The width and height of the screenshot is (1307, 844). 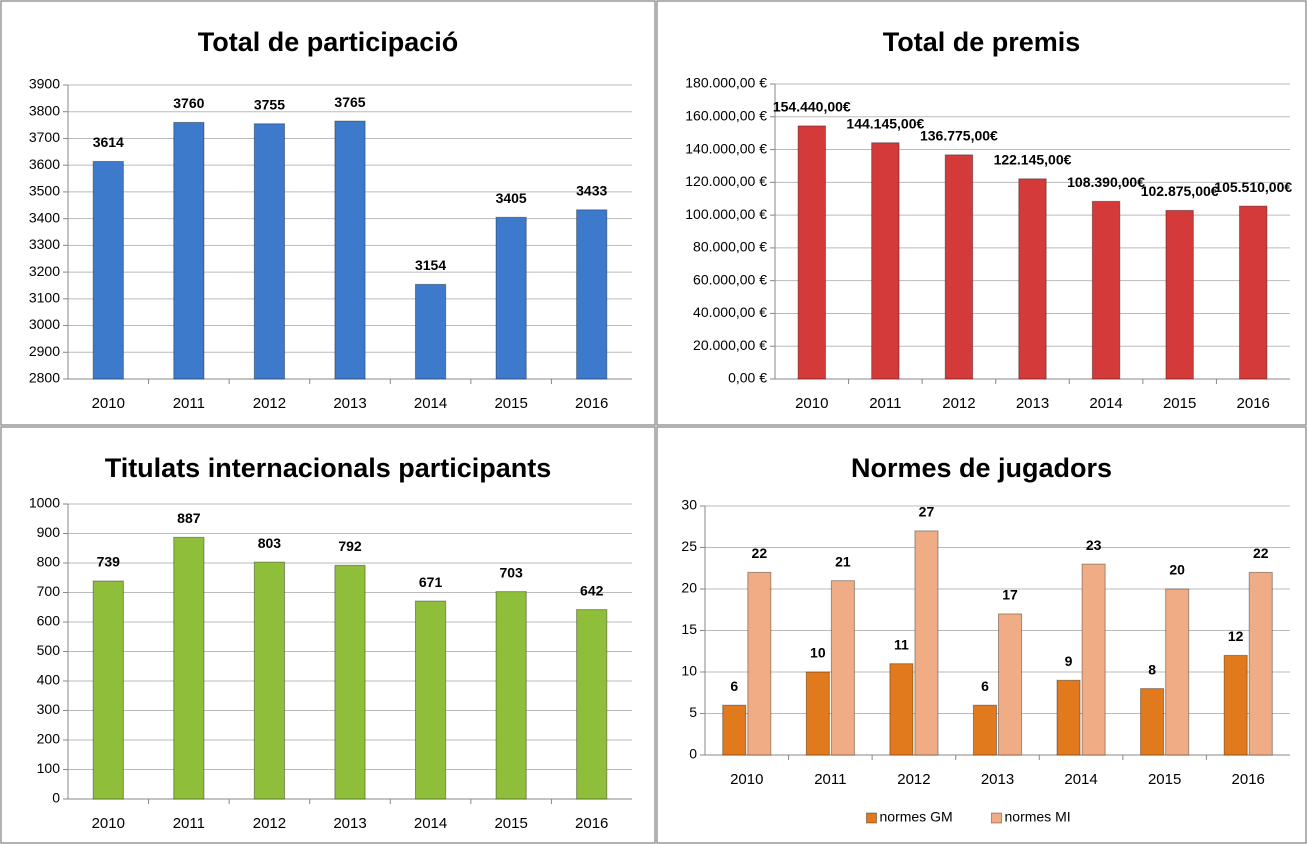 I want to click on data-label: 102.875,00€, so click(x=1180, y=191).